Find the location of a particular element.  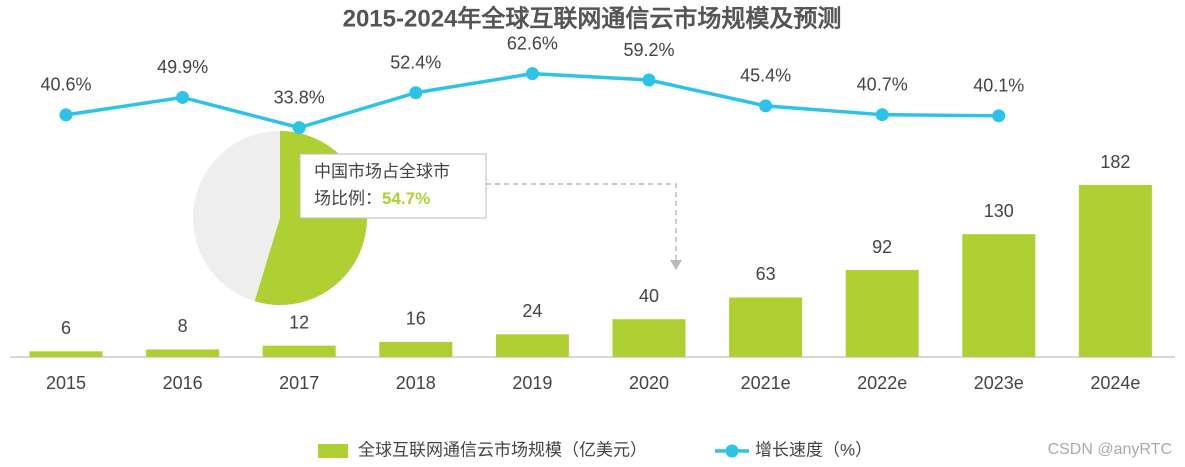

callout-line: 中国市场占全球市 is located at coordinates (382, 171).